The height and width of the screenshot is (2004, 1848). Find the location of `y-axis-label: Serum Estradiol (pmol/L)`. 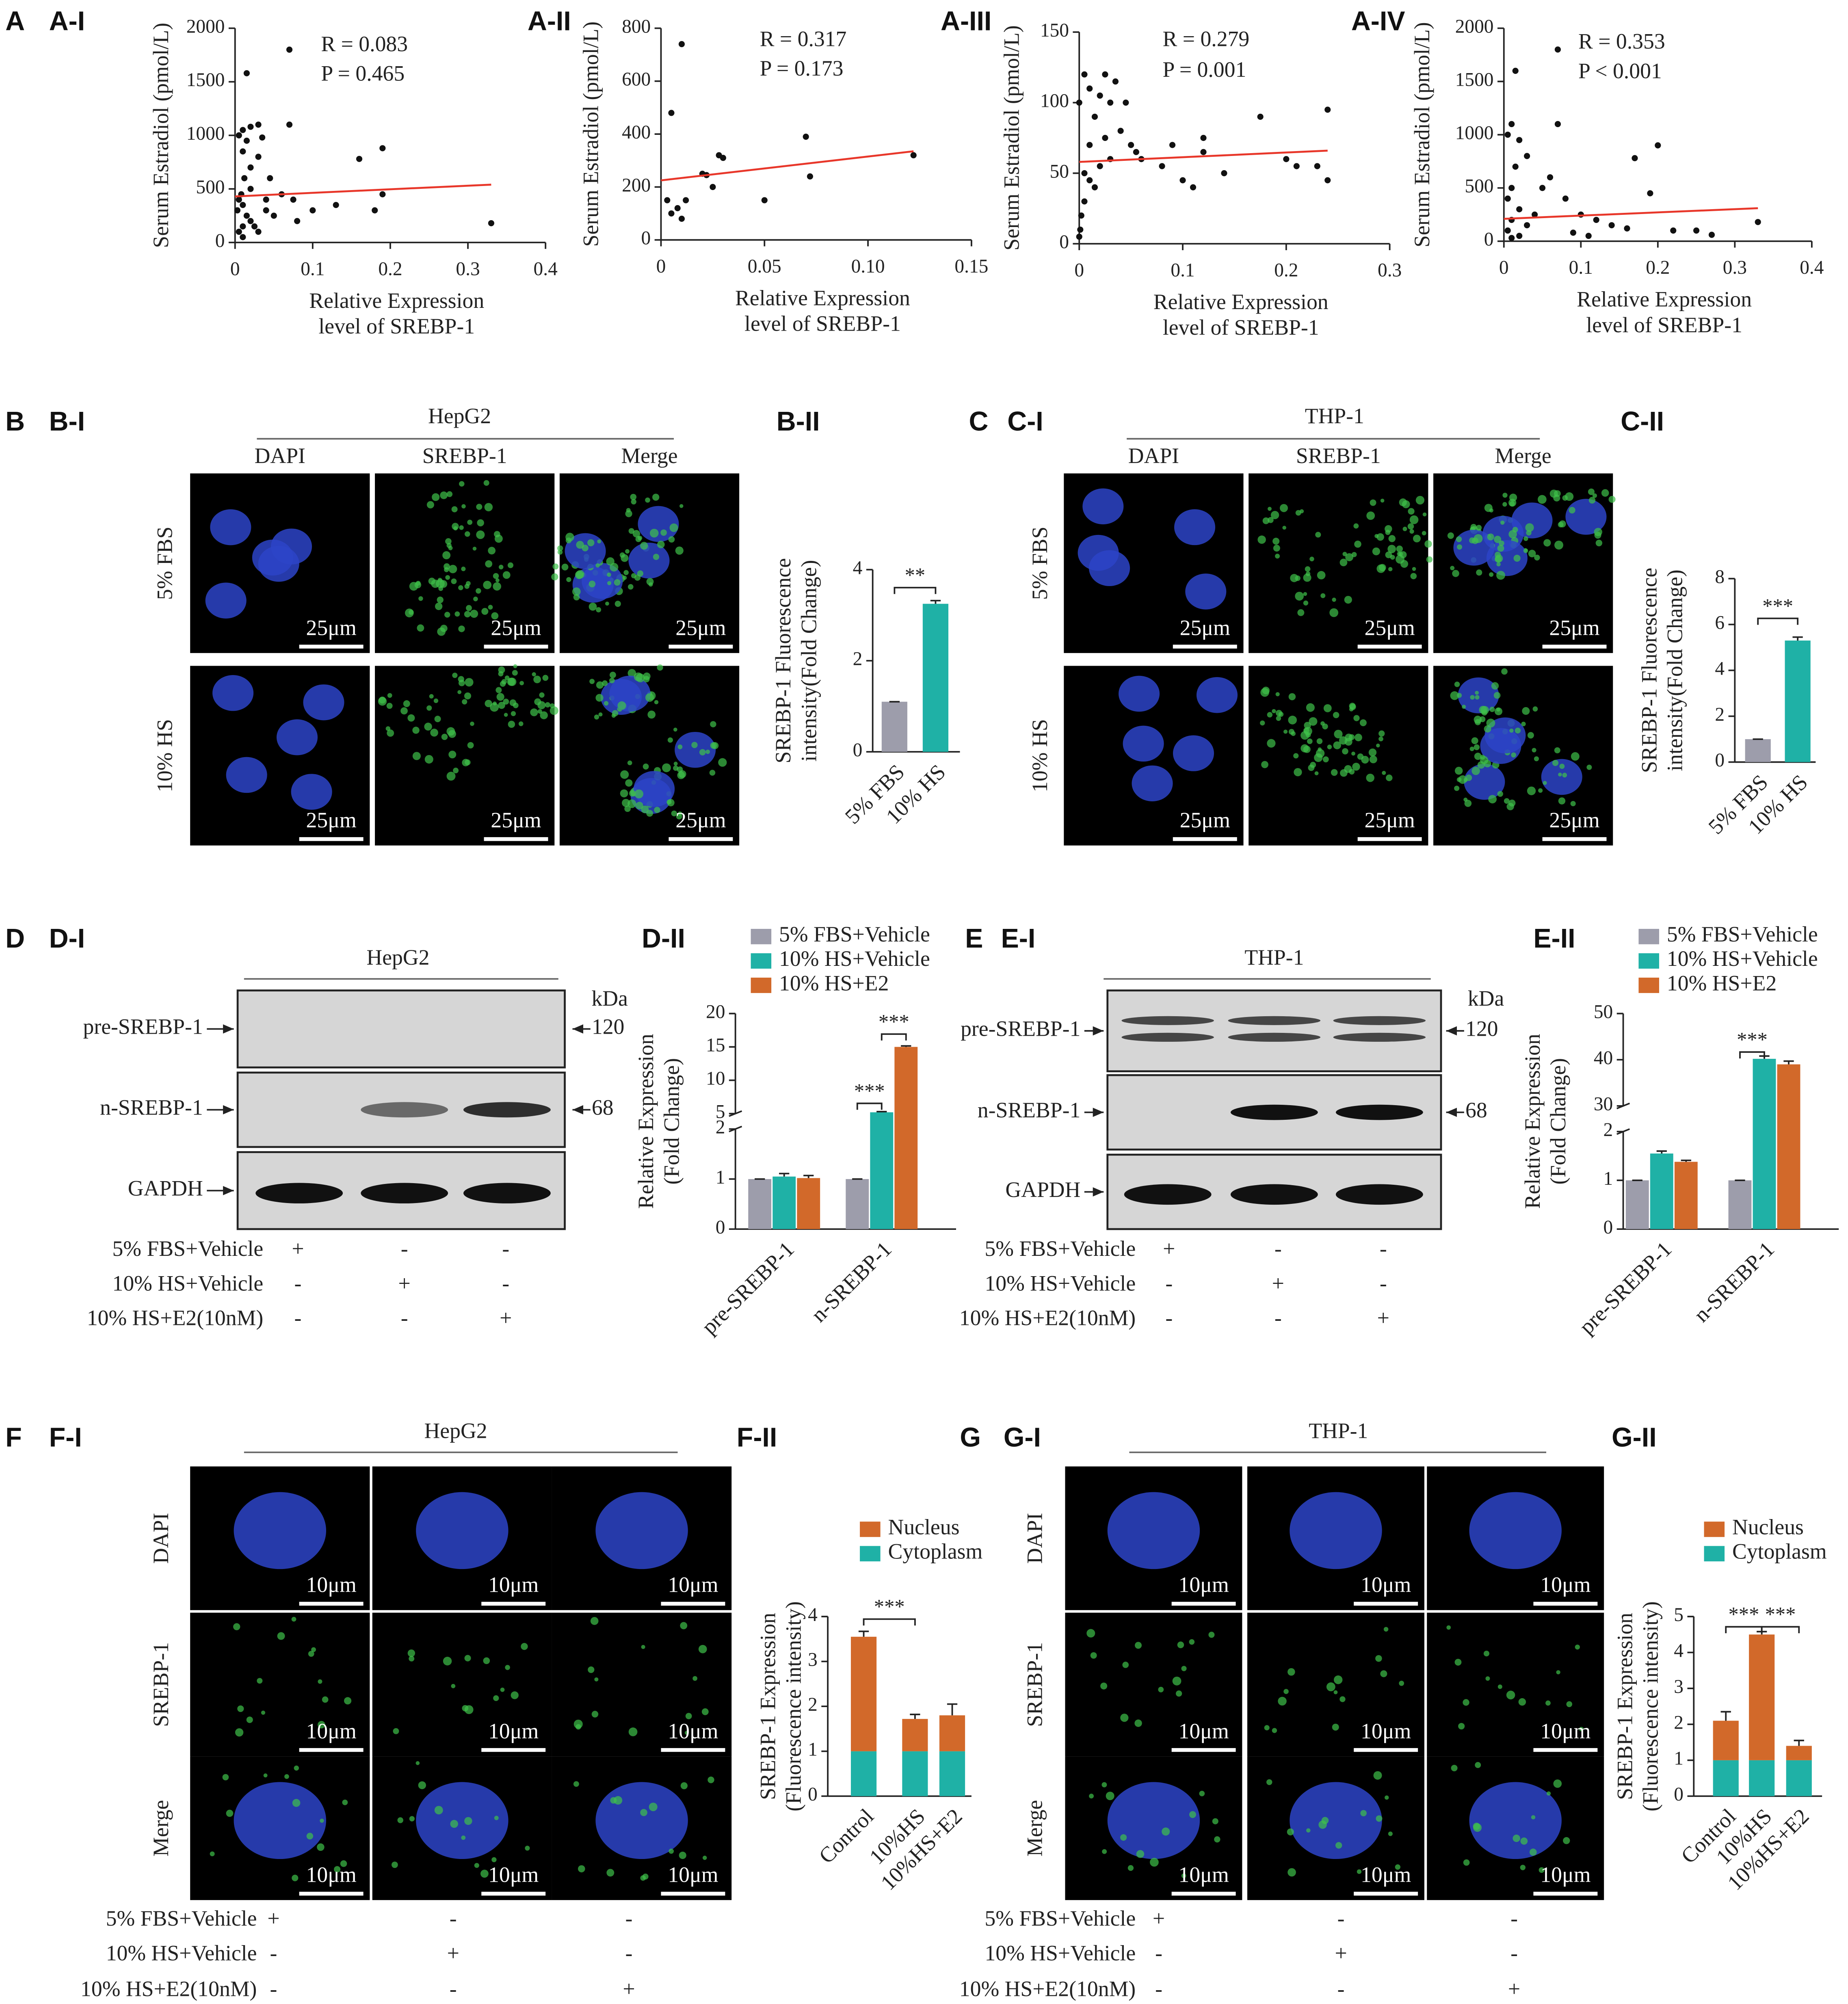

y-axis-label: Serum Estradiol (pmol/L) is located at coordinates (590, 134).